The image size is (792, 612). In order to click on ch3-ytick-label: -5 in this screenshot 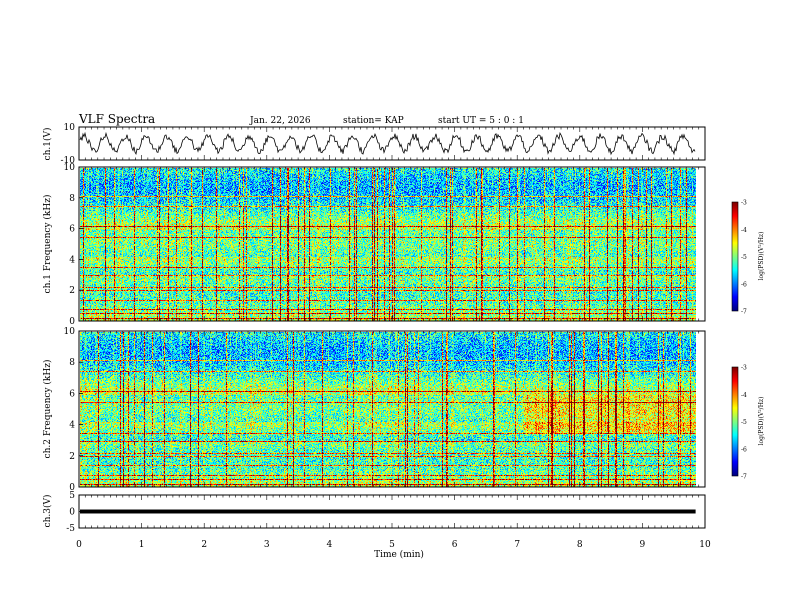, I will do `click(70, 529)`.